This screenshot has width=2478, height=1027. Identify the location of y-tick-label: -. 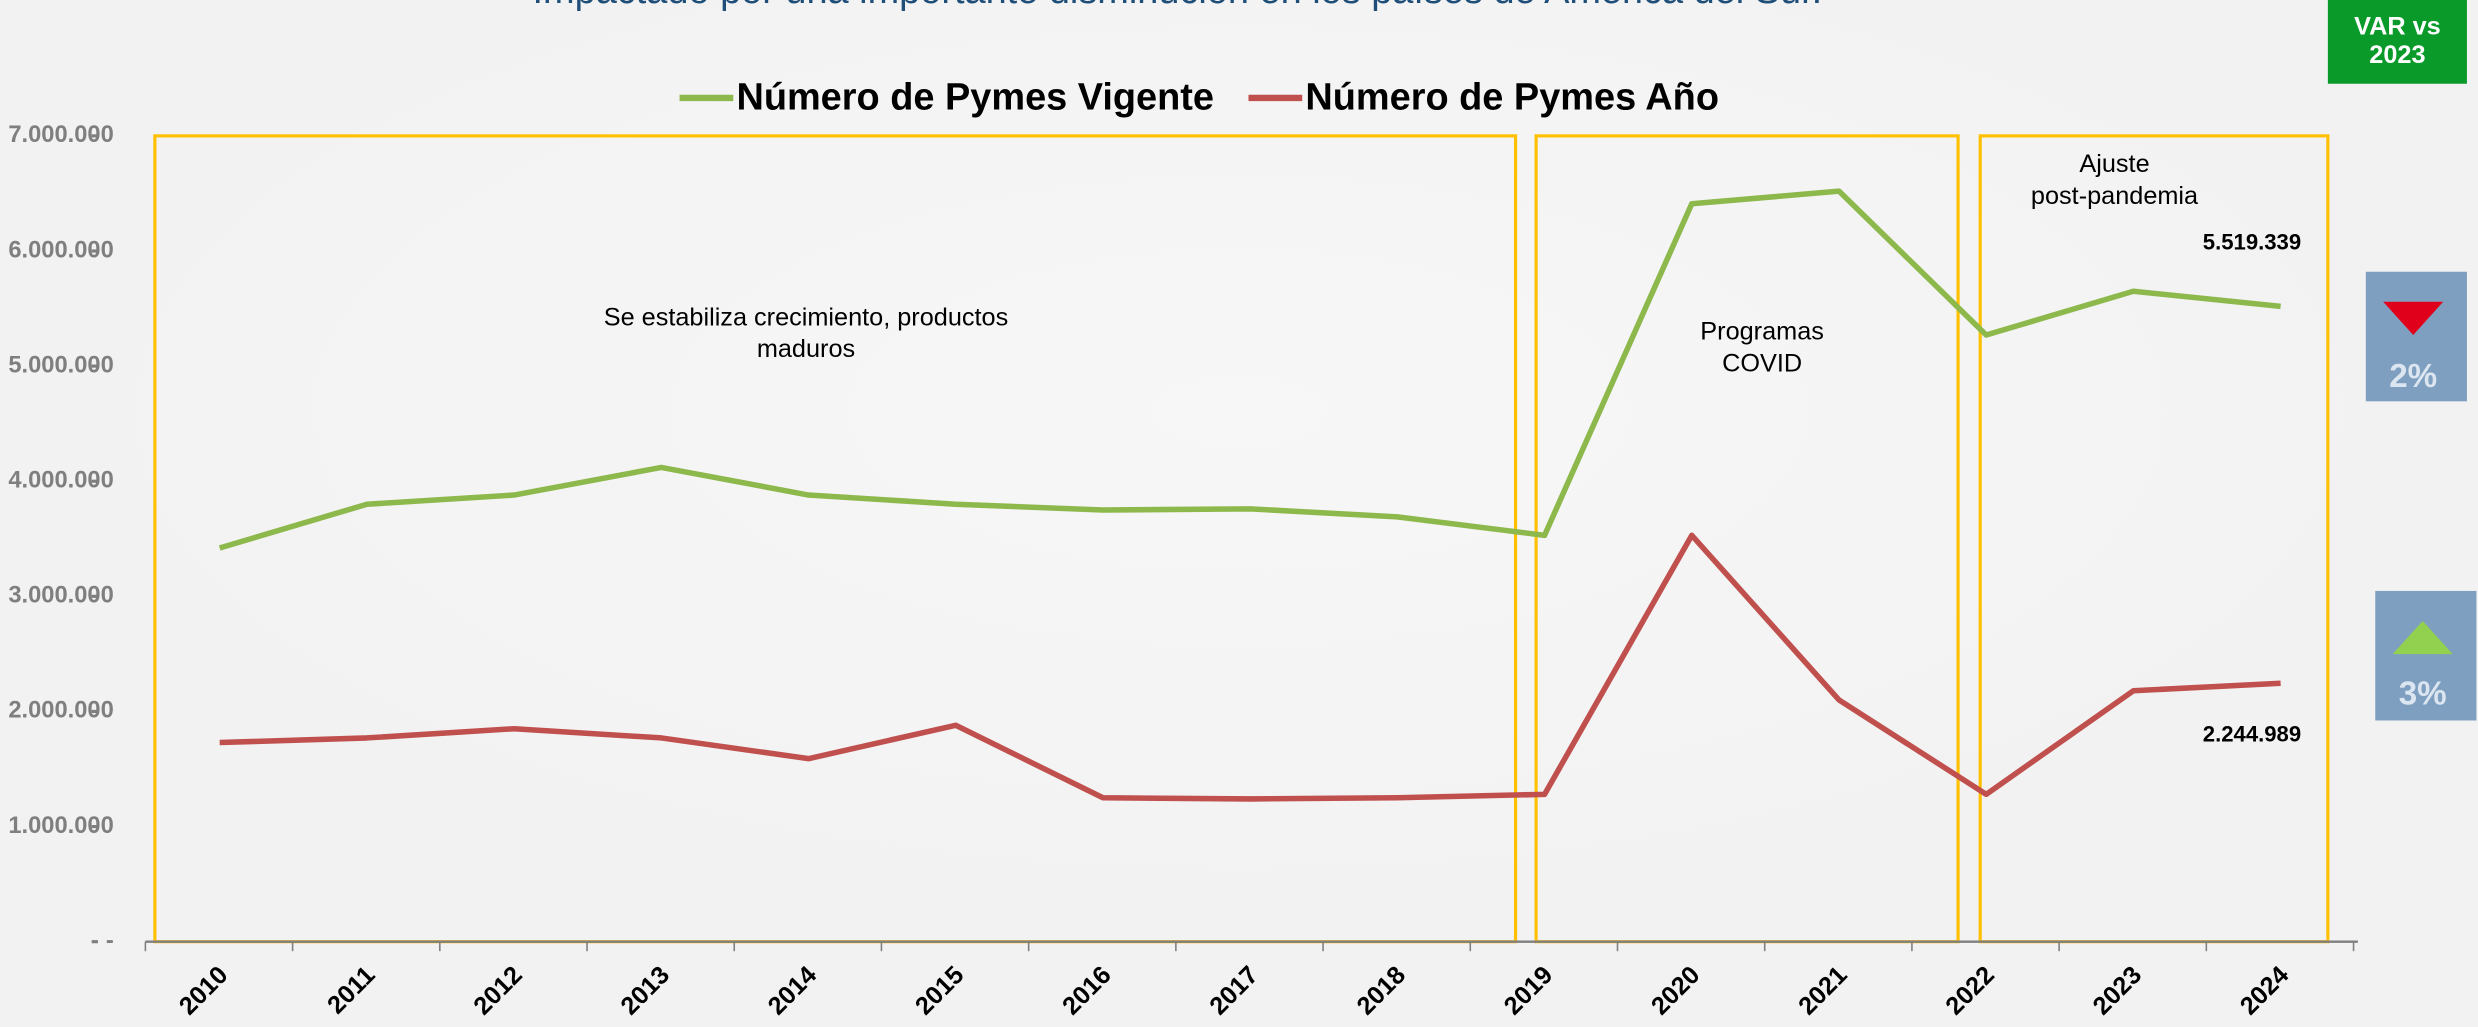
(110, 941).